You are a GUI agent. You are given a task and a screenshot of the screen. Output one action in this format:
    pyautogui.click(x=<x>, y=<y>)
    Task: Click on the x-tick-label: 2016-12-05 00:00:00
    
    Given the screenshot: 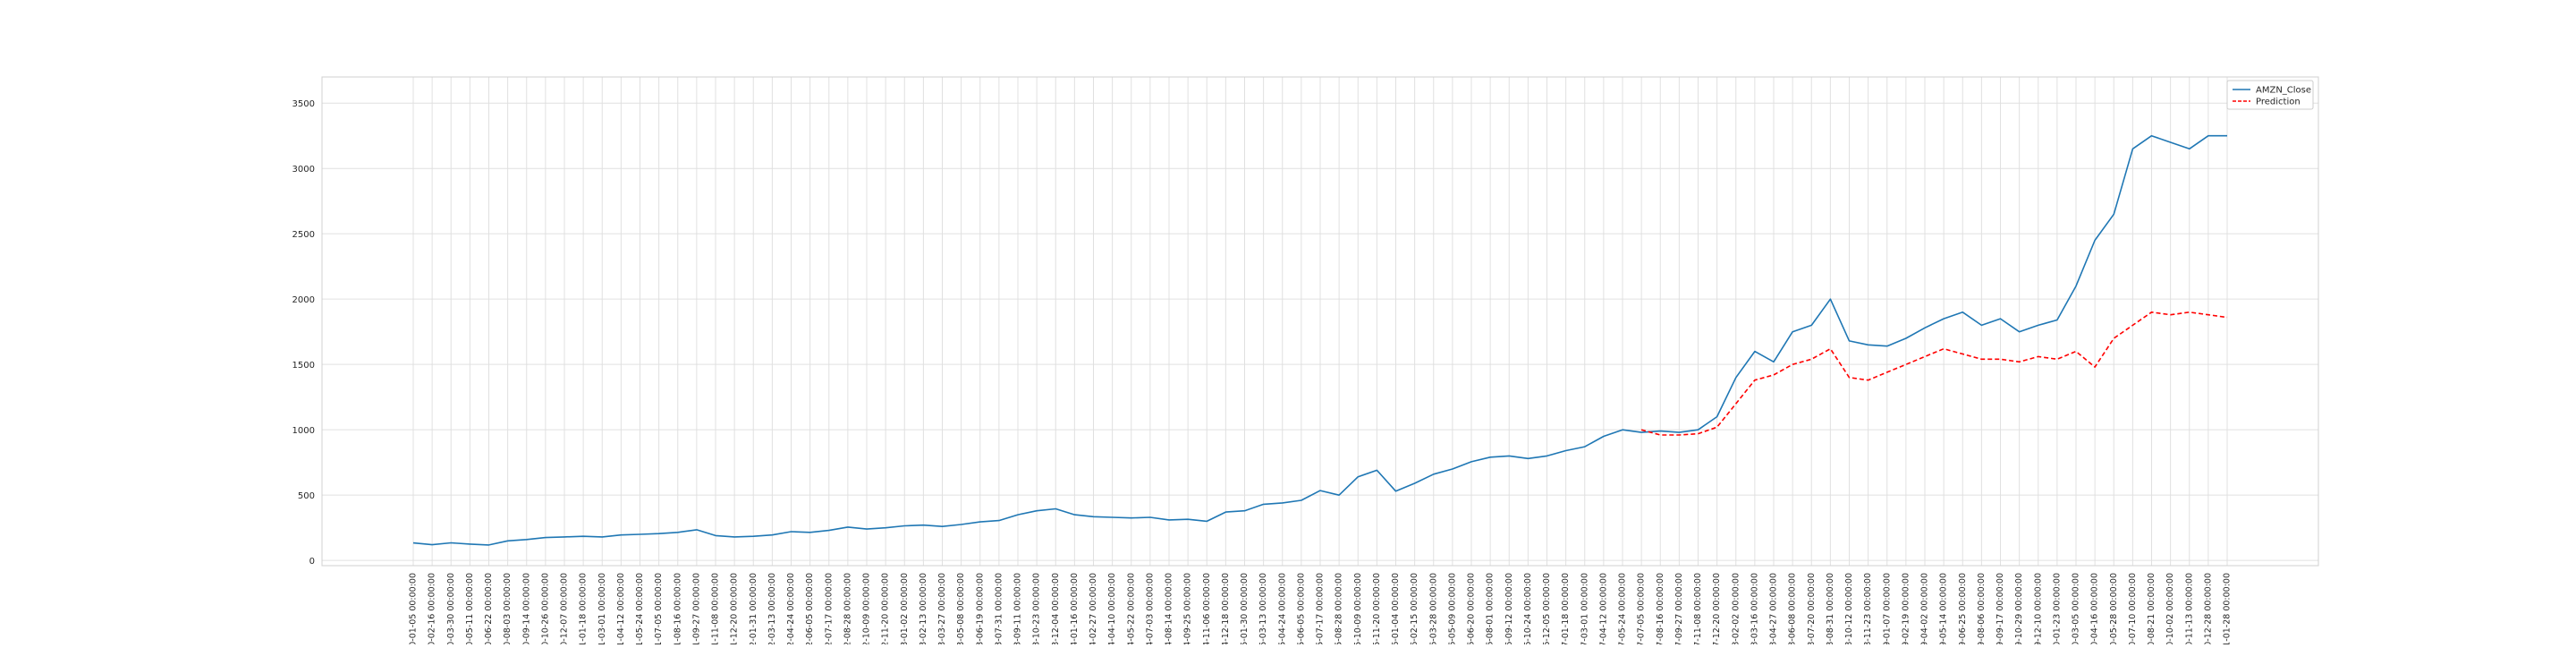 What is the action you would take?
    pyautogui.click(x=1547, y=609)
    